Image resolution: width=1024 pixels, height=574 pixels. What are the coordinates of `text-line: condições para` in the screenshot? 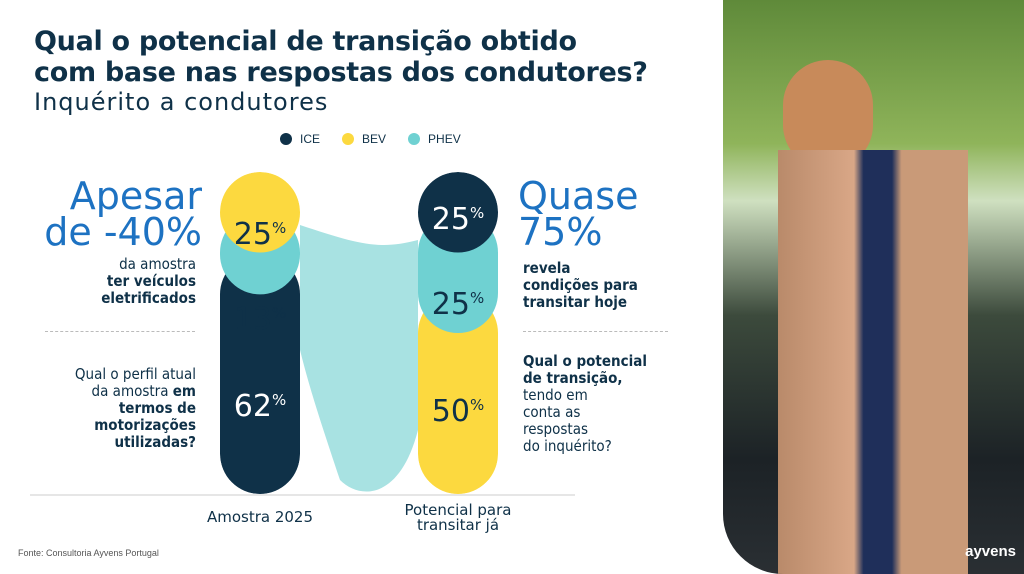 It's located at (580, 285).